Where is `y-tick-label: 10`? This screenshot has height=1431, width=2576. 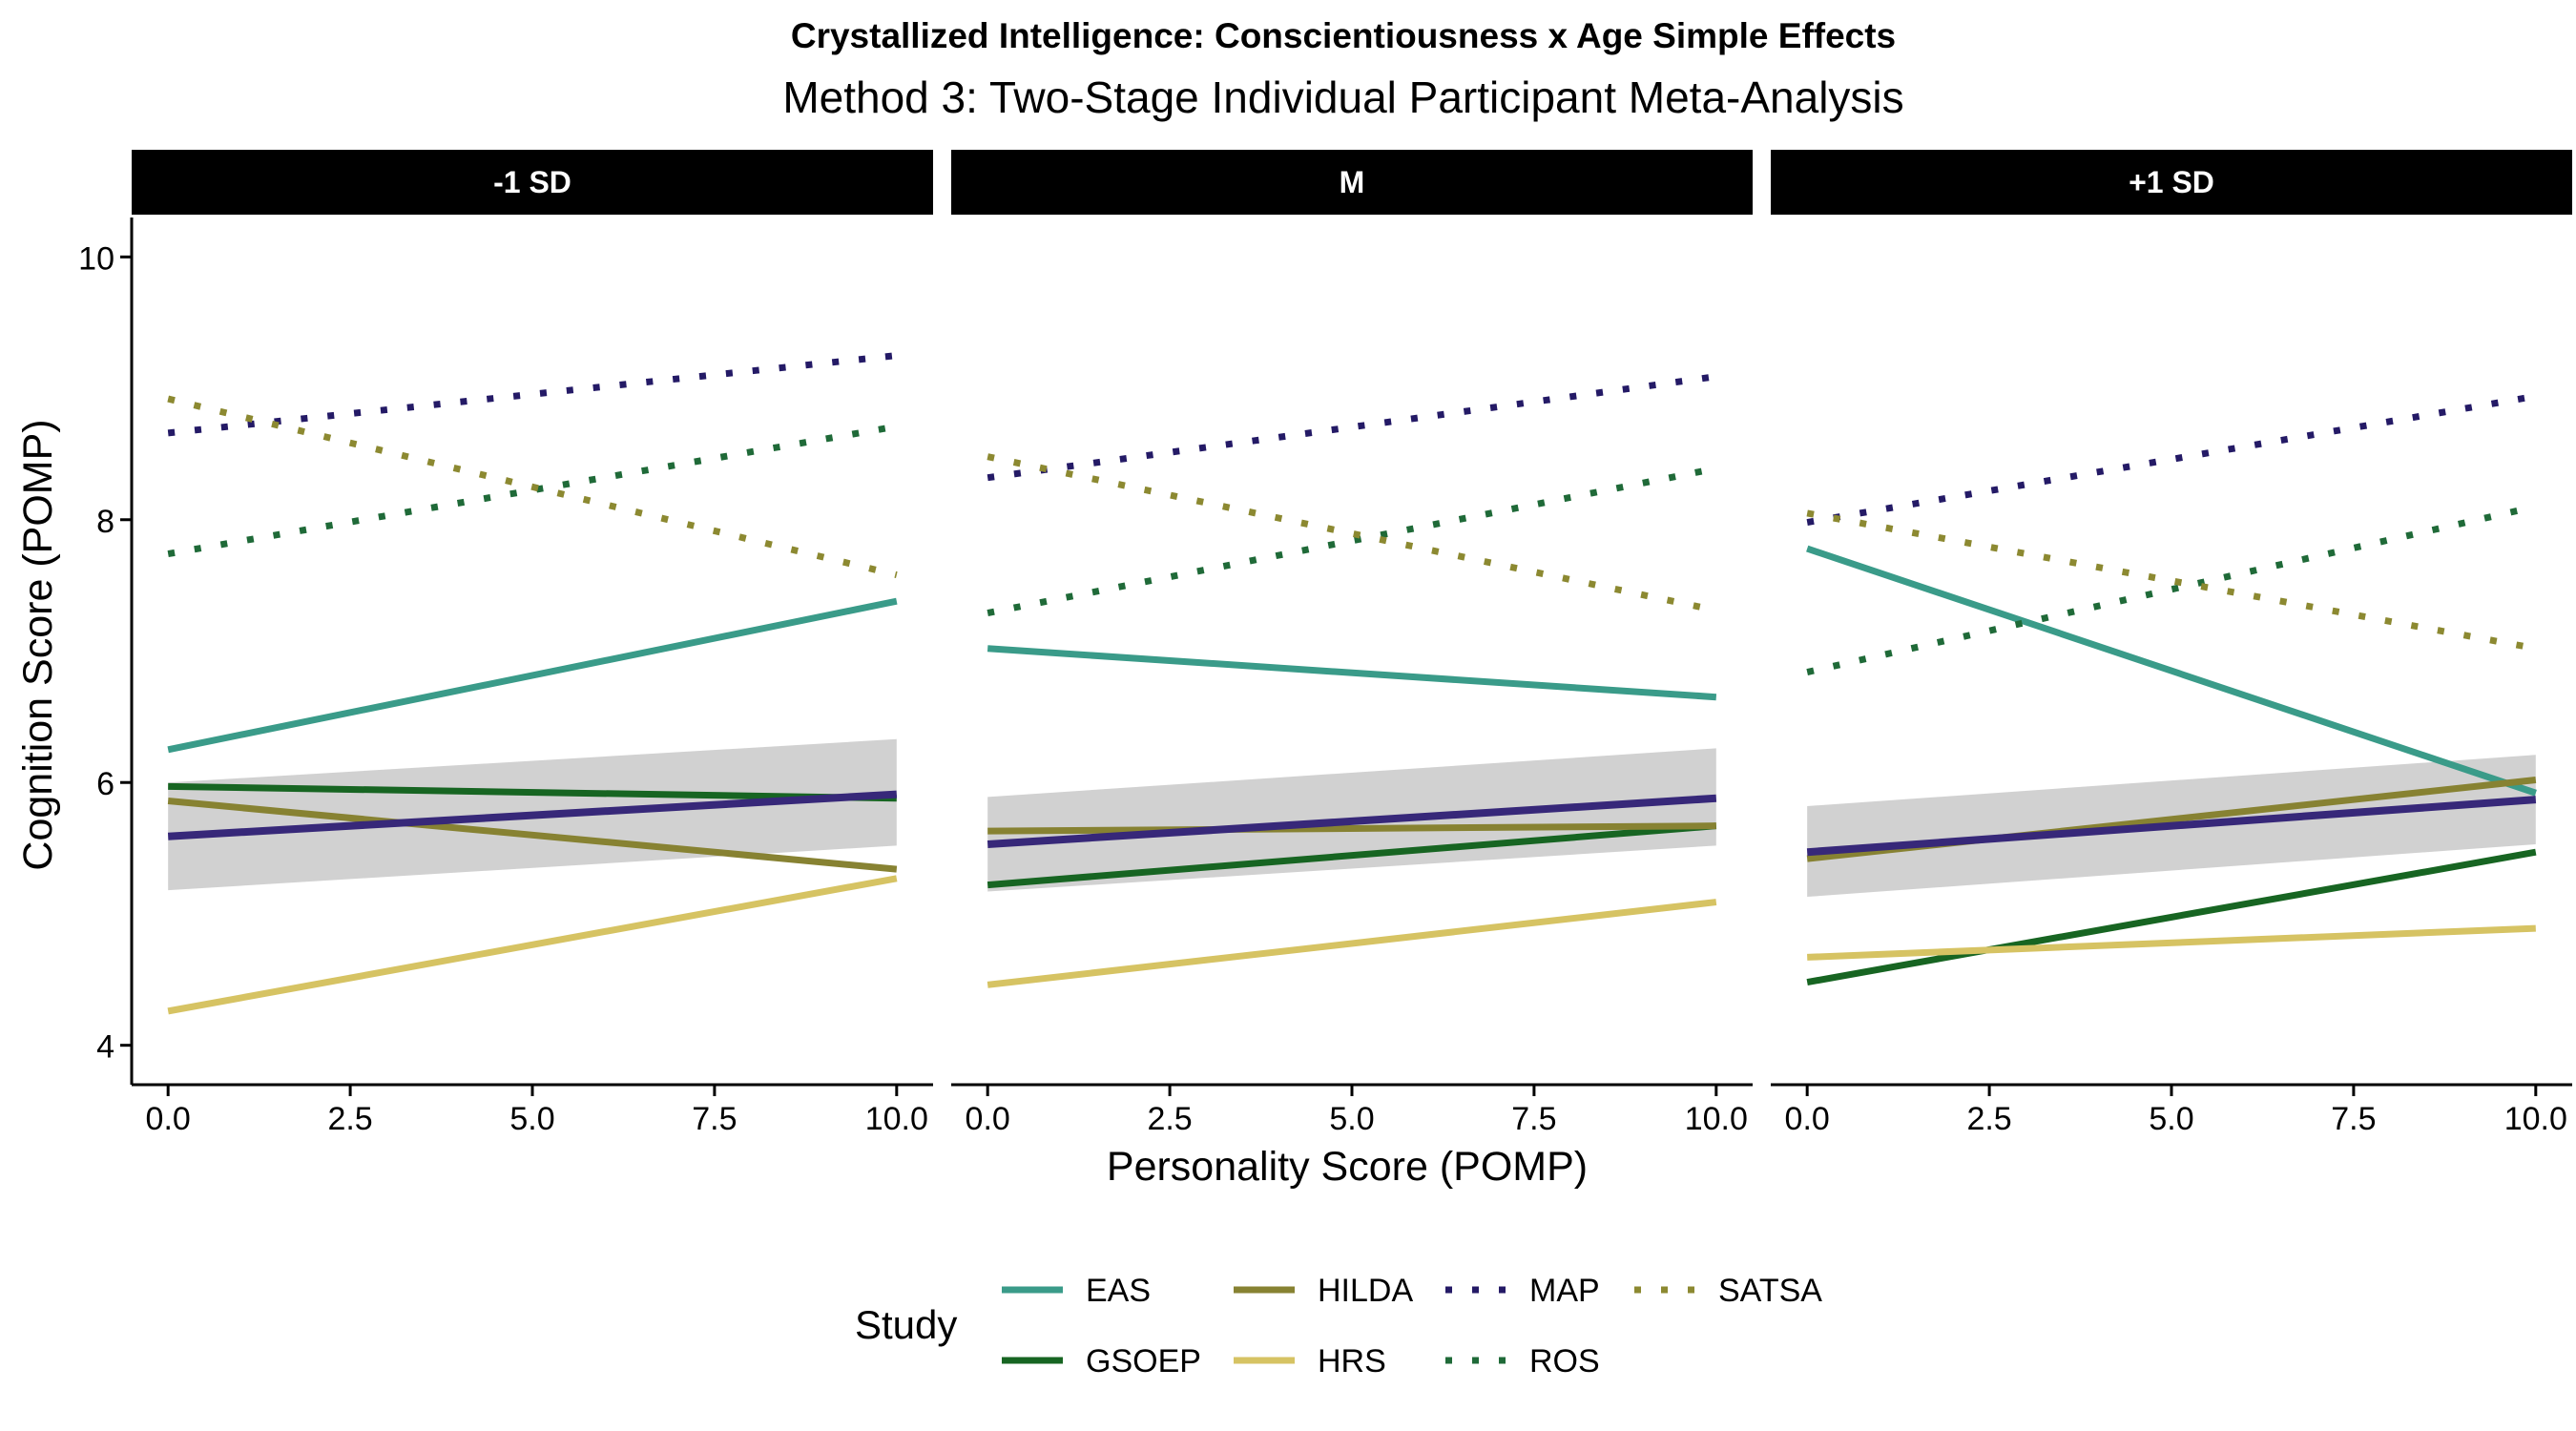
y-tick-label: 10 is located at coordinates (96, 258).